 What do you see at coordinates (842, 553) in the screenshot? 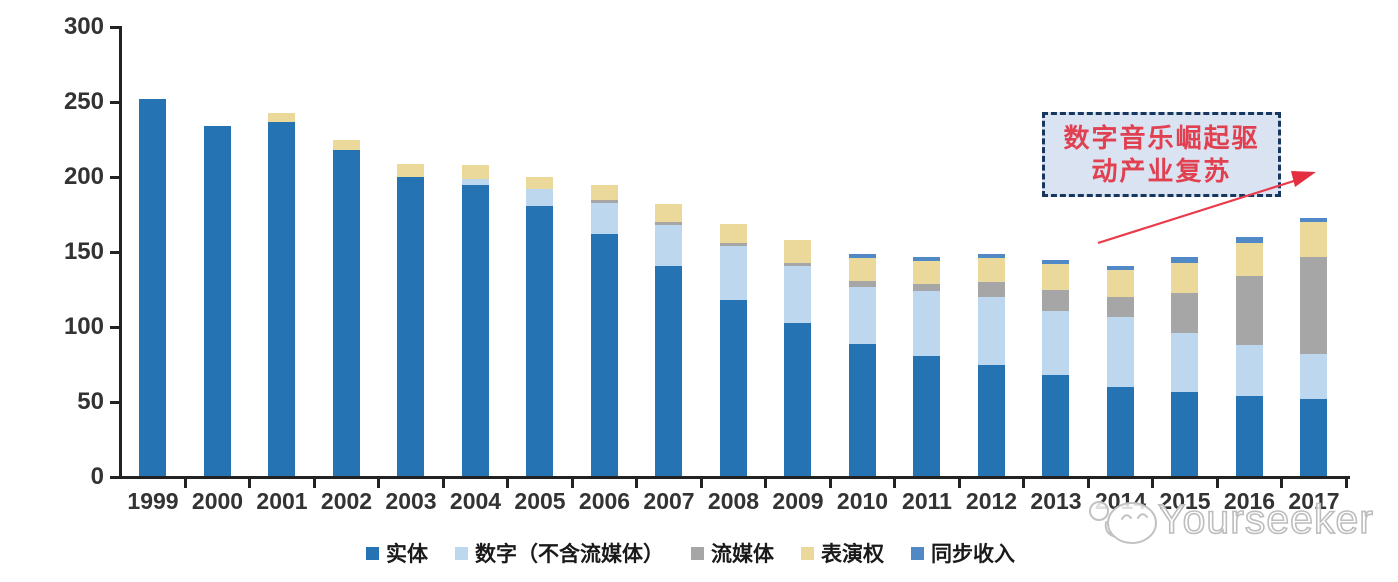
I see `legend-item: 表演权` at bounding box center [842, 553].